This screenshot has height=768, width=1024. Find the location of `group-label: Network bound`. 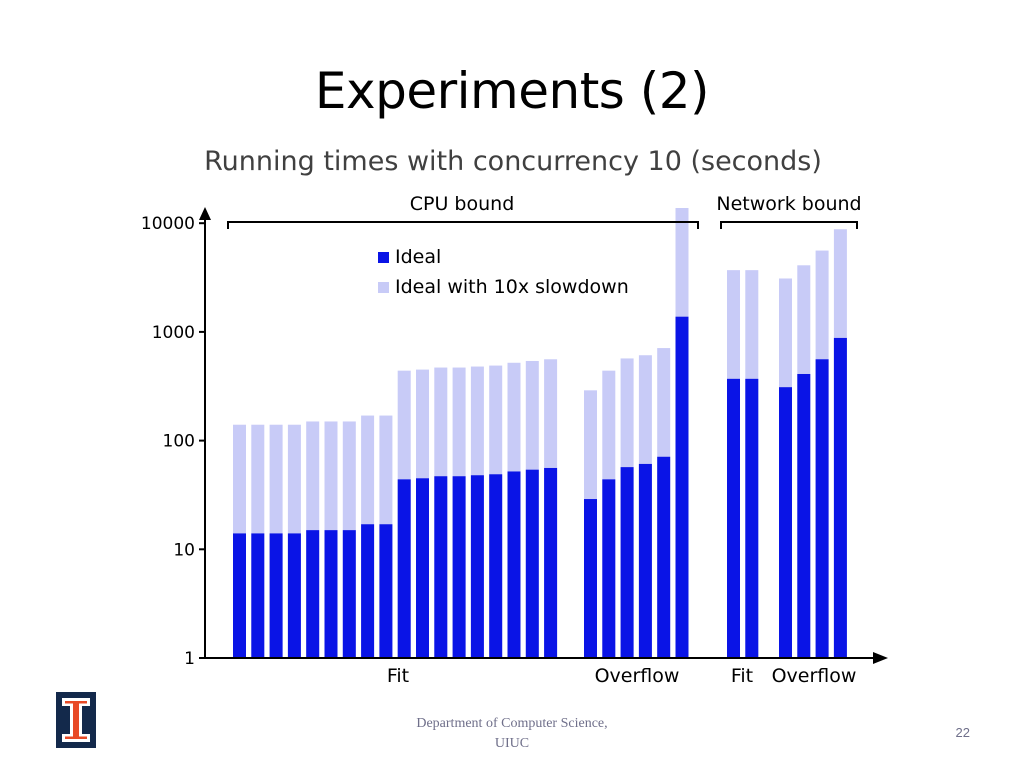

group-label: Network bound is located at coordinates (788, 204).